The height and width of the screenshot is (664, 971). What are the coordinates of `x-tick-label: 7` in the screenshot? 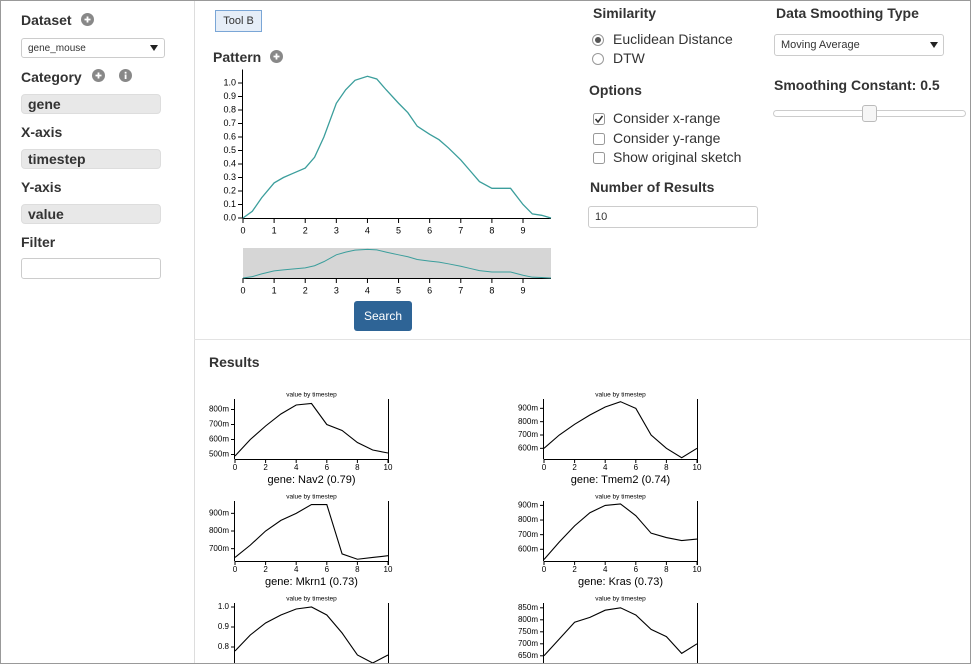 It's located at (460, 230).